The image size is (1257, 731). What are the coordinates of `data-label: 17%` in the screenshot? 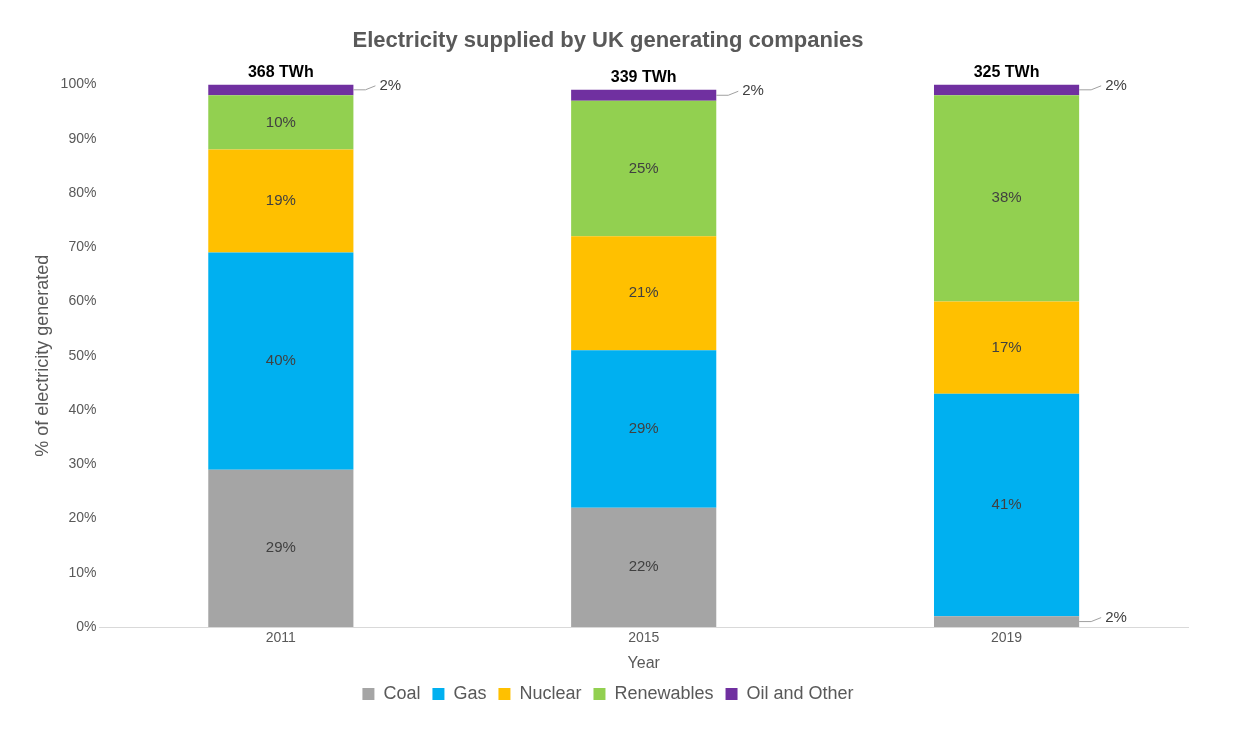 It's located at (1006, 346).